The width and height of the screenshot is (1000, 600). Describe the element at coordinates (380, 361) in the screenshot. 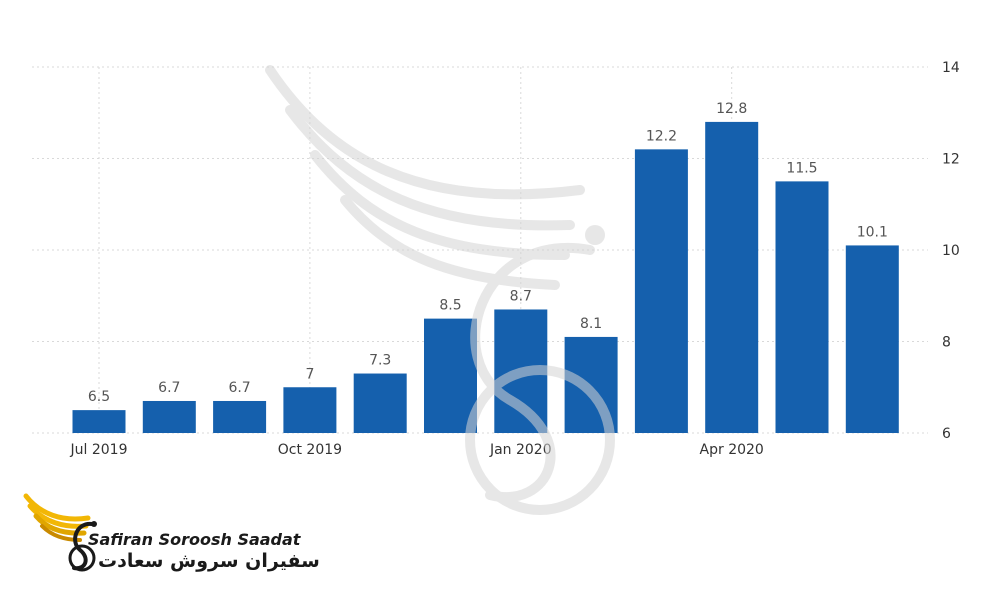

I see `bar-value-label: 7.3` at that location.